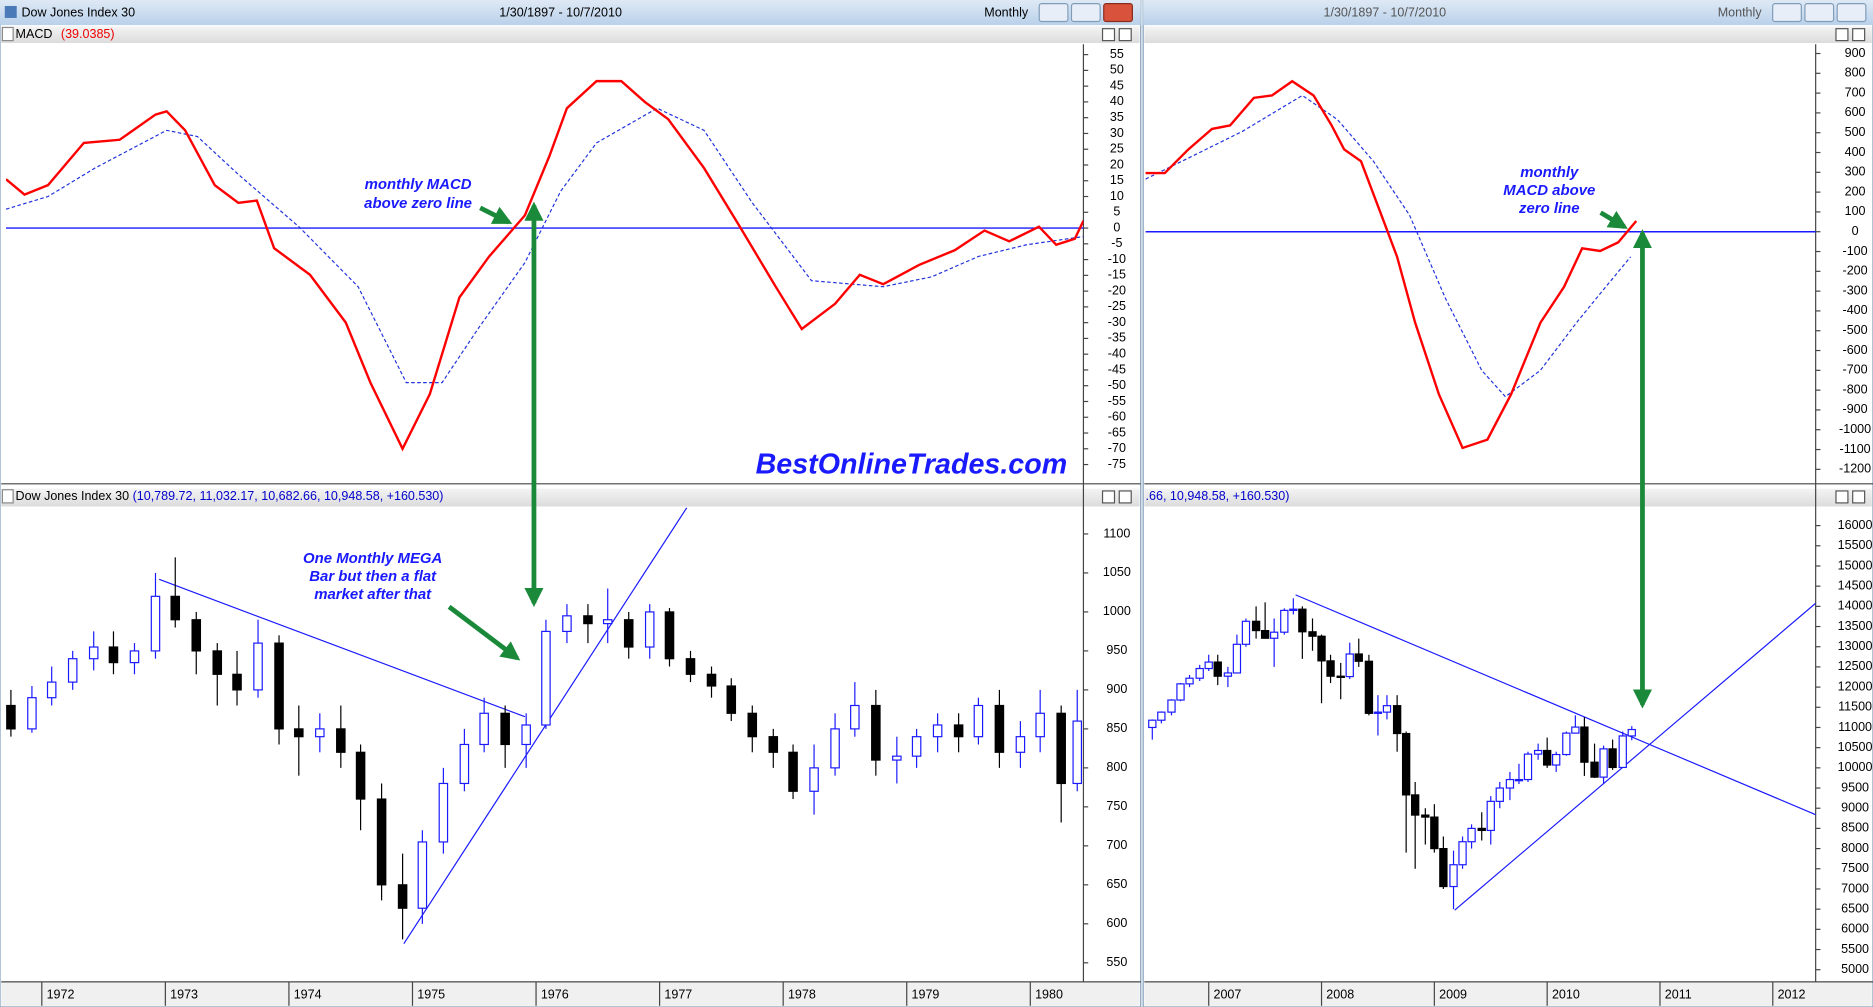 This screenshot has width=1873, height=1007. What do you see at coordinates (1855, 389) in the screenshot?
I see `y-tick-label: -800` at bounding box center [1855, 389].